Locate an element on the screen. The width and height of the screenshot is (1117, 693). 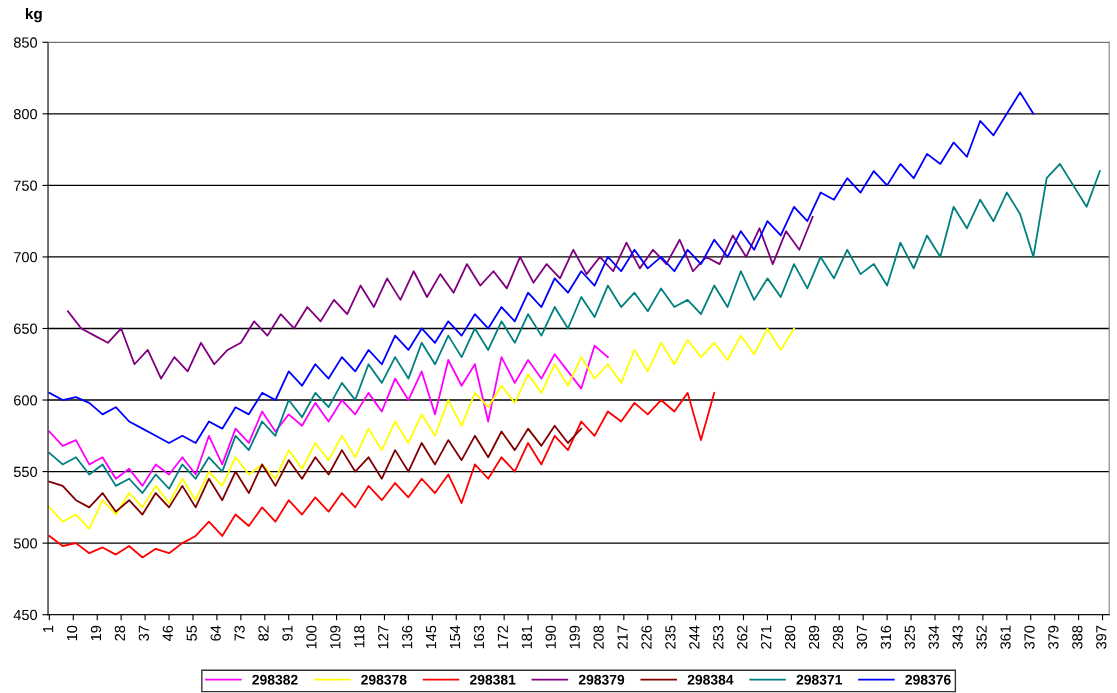
legend-label: 298384 is located at coordinates (710, 679).